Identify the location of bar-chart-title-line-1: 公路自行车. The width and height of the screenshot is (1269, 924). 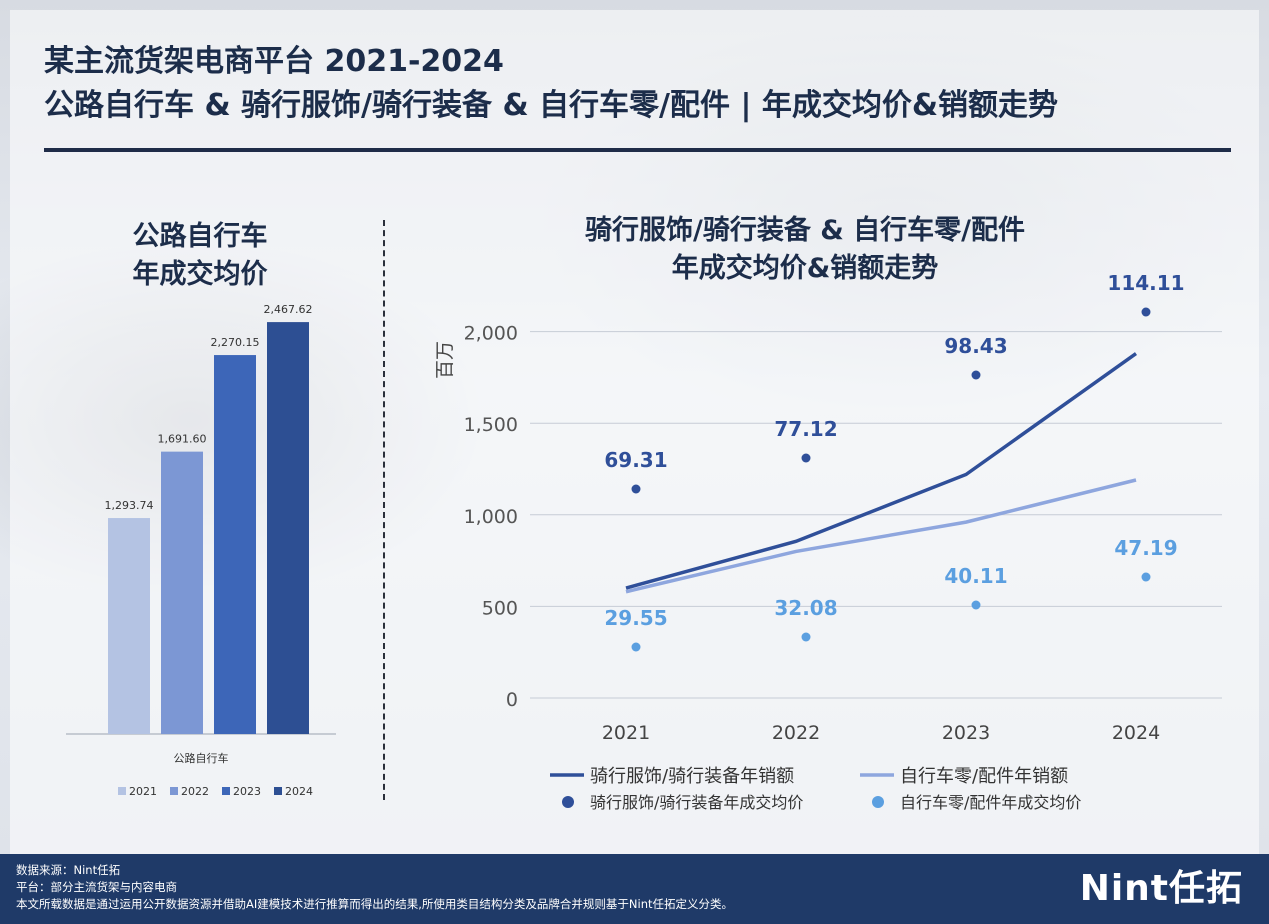
(200, 236).